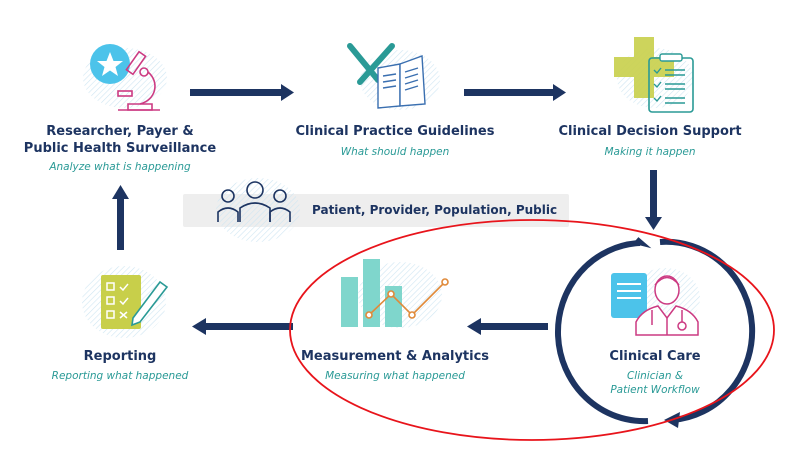 The height and width of the screenshot is (453, 800). I want to click on clinical-care-subtitle: Clinician & Patient Workflow, so click(655, 383).